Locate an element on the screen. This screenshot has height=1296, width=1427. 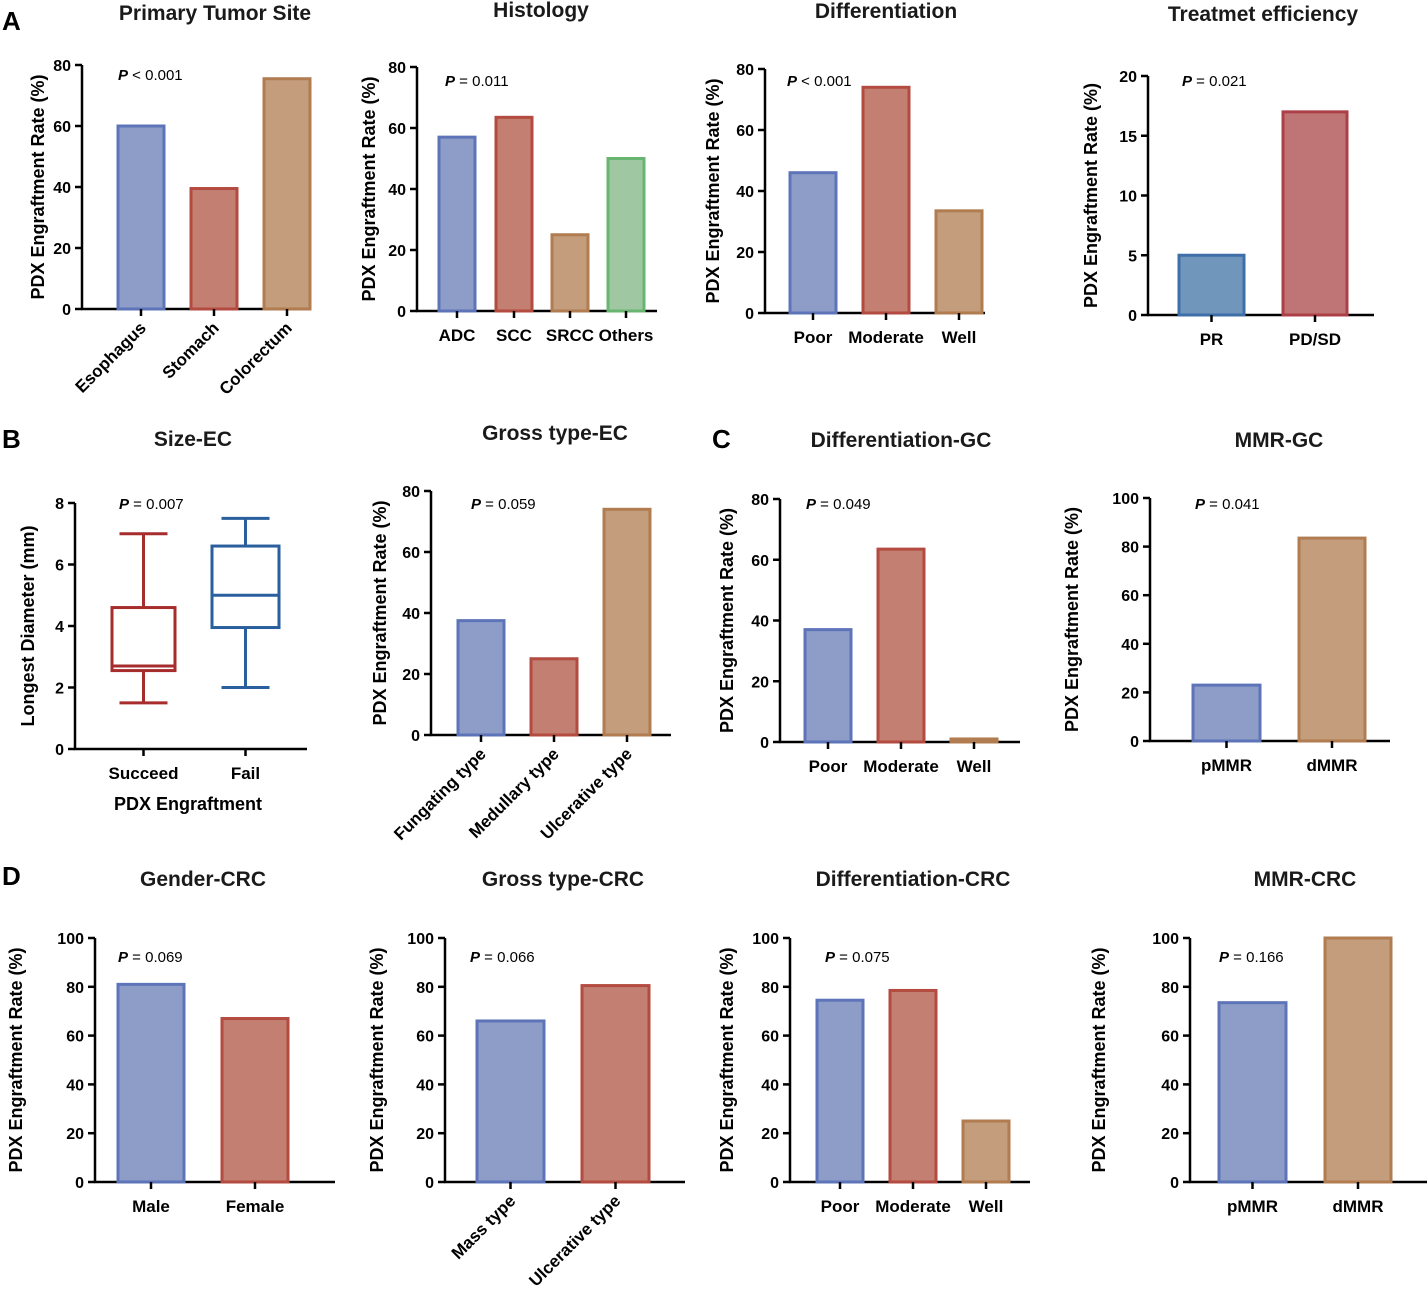
bar-d3-poor is located at coordinates (840, 1091).